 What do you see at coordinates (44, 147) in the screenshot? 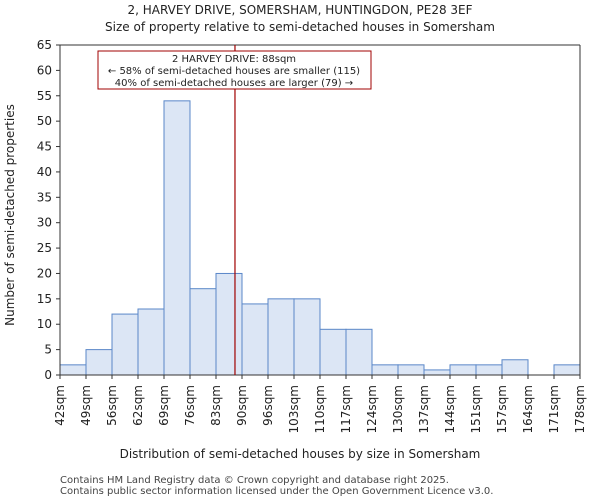
I see `y-tick-label: 45` at bounding box center [44, 147].